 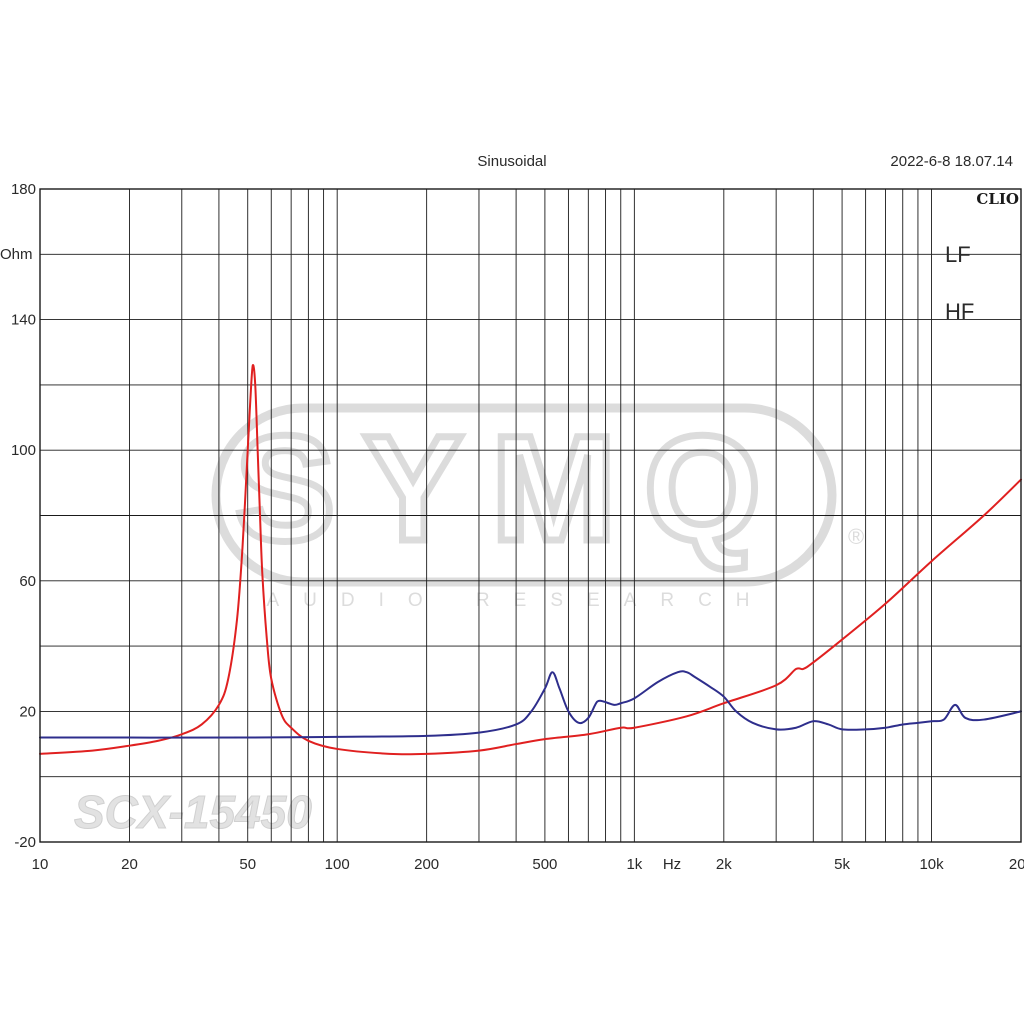 What do you see at coordinates (16, 254) in the screenshot?
I see `y-axis-label: Ohm` at bounding box center [16, 254].